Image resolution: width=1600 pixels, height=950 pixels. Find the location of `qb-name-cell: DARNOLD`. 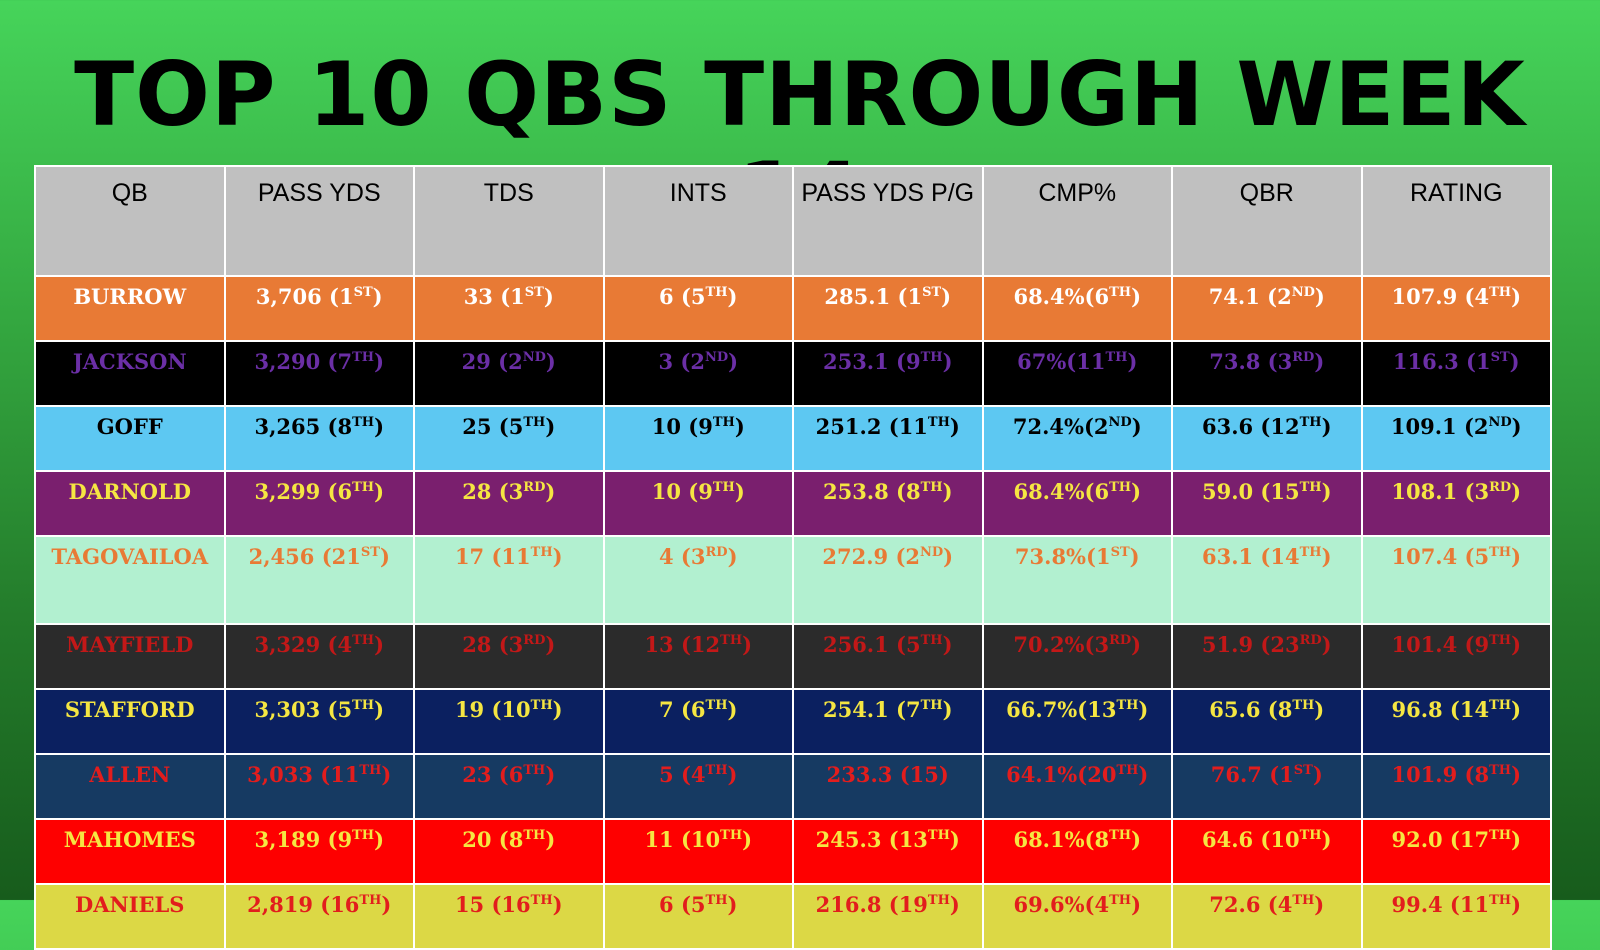

qb-name-cell: DARNOLD is located at coordinates (130, 503).